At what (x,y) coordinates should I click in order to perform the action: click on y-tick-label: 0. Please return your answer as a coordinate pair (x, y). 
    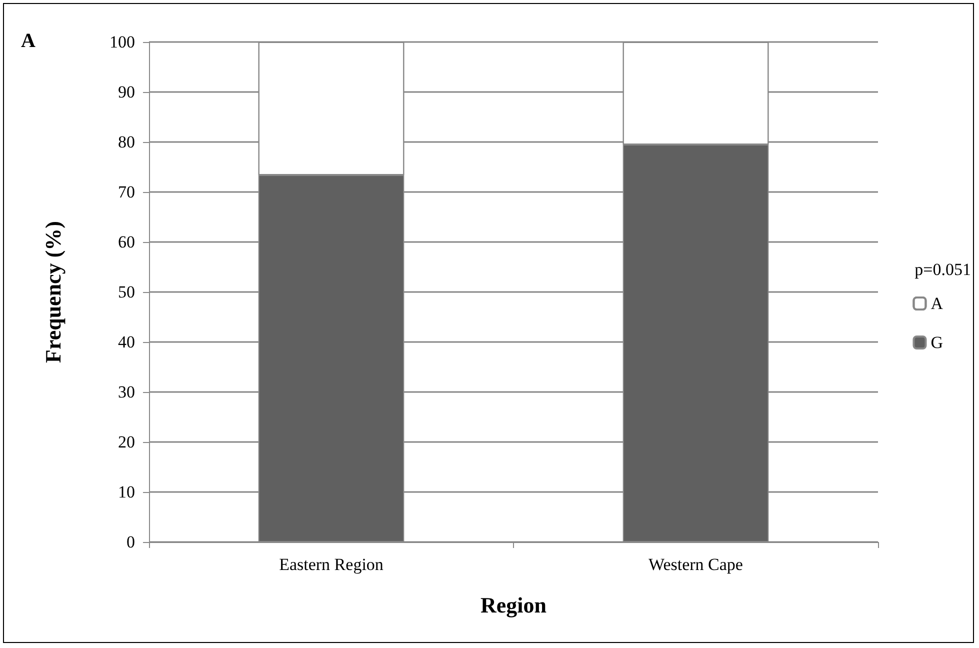
    Looking at the image, I should click on (130, 542).